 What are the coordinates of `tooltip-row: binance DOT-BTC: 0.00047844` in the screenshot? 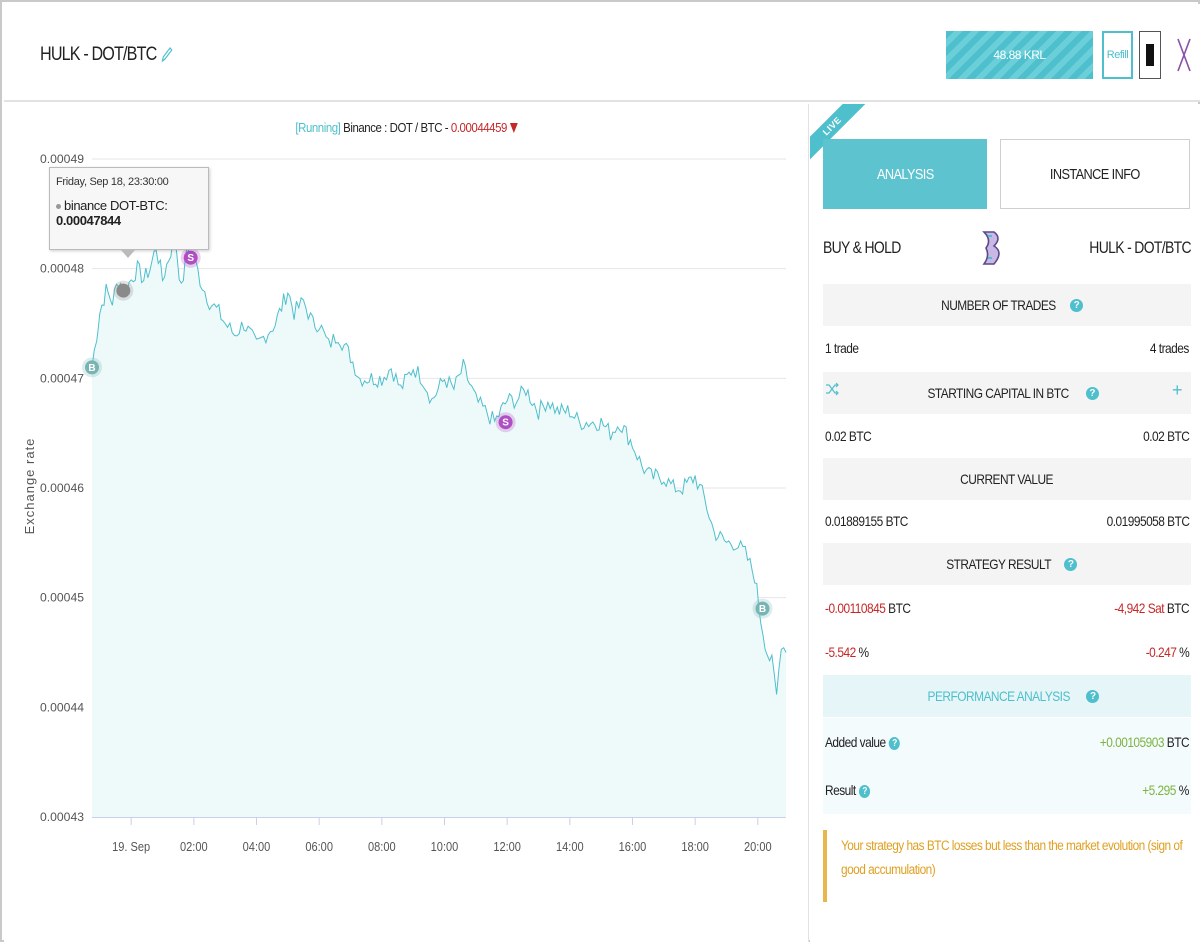 It's located at (129, 213).